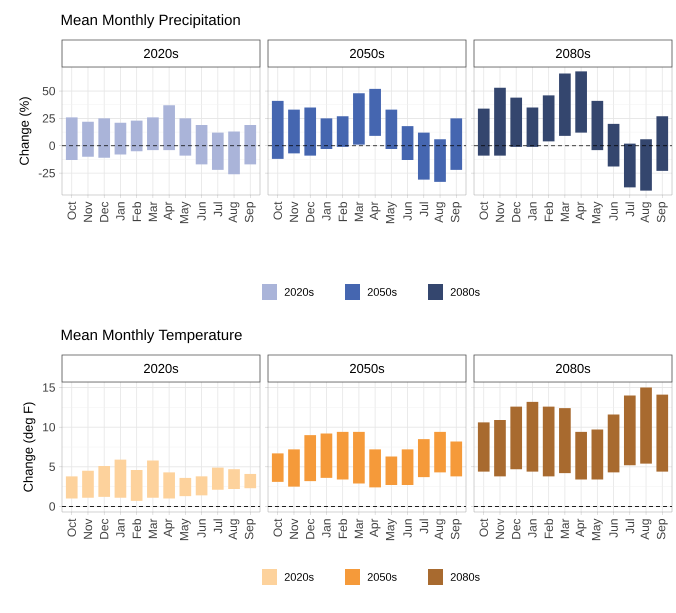 The height and width of the screenshot is (613, 676). I want to click on y-tick-label: 5, so click(52, 466).